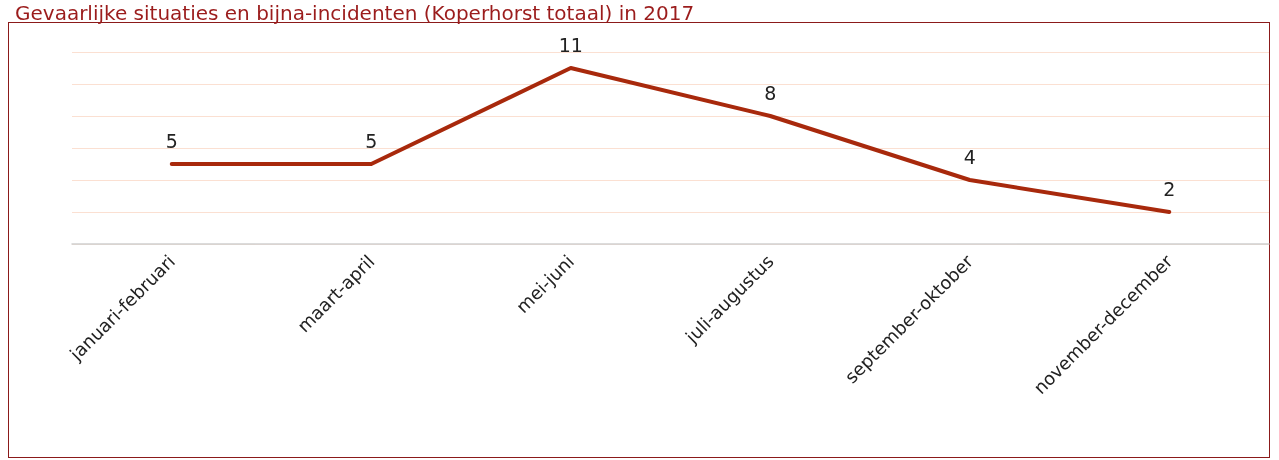  I want to click on data-label: 11, so click(570, 44).